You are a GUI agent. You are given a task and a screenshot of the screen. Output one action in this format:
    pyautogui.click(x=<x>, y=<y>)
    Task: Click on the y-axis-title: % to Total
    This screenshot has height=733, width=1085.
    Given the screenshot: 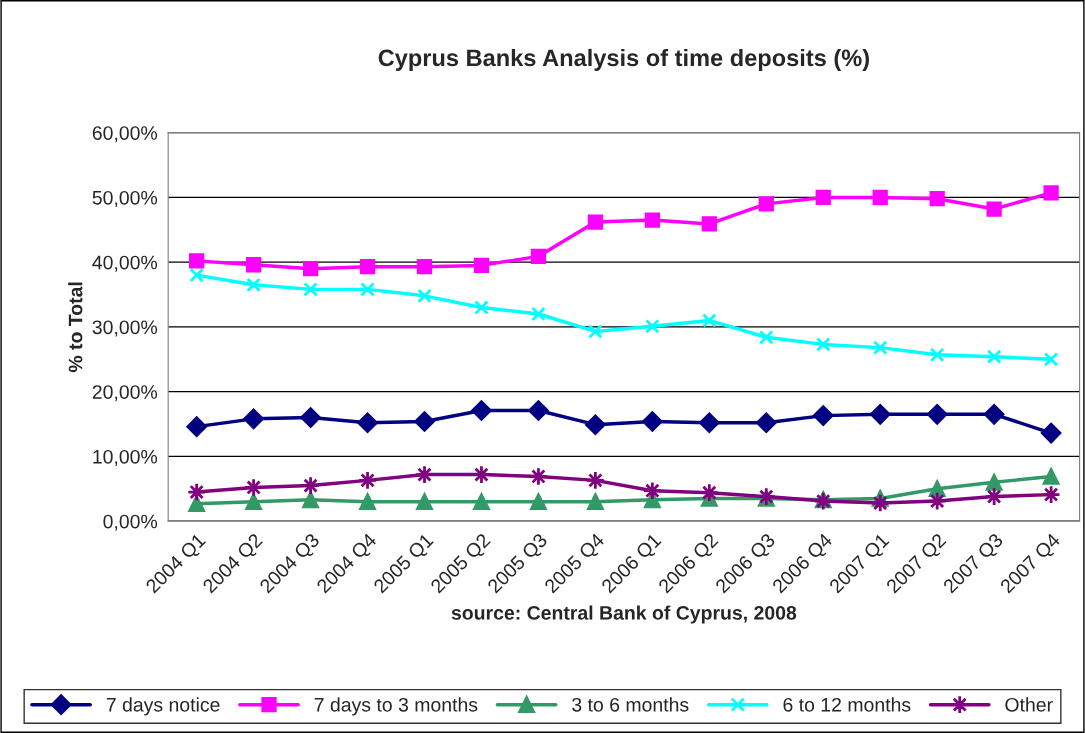 What is the action you would take?
    pyautogui.click(x=75, y=327)
    